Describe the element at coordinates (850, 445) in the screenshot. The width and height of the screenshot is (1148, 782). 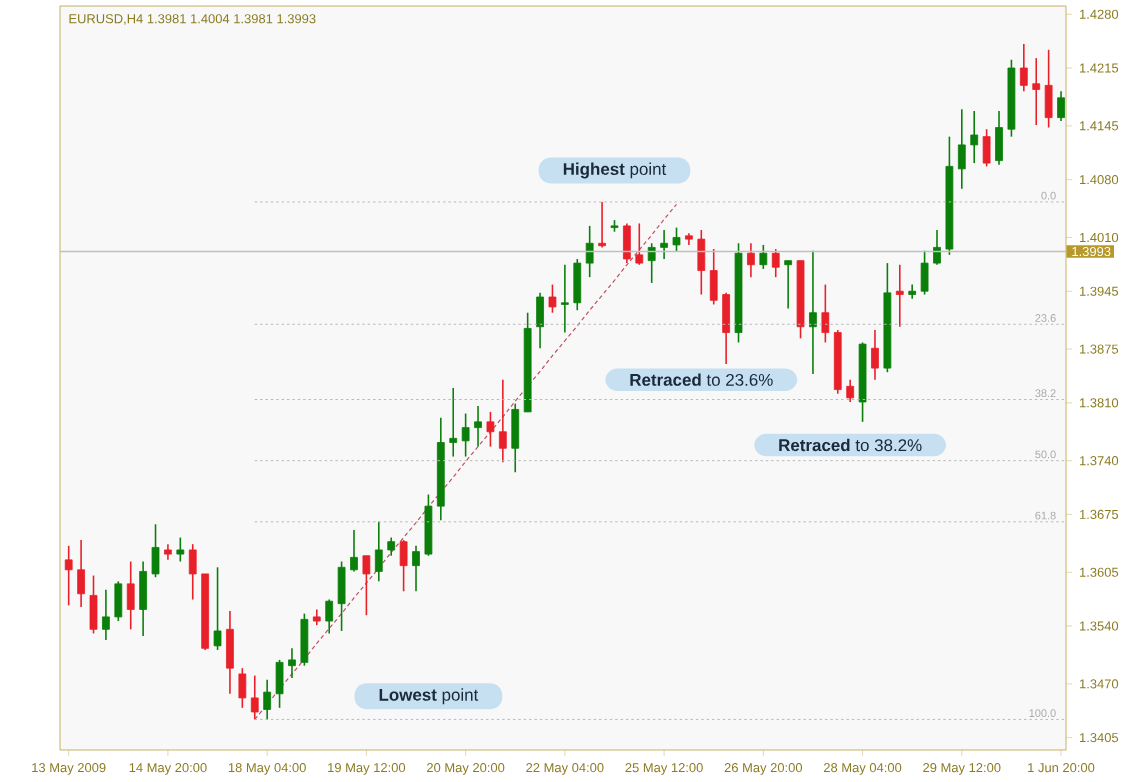
I see `annotation: Retraced to 38.2%` at that location.